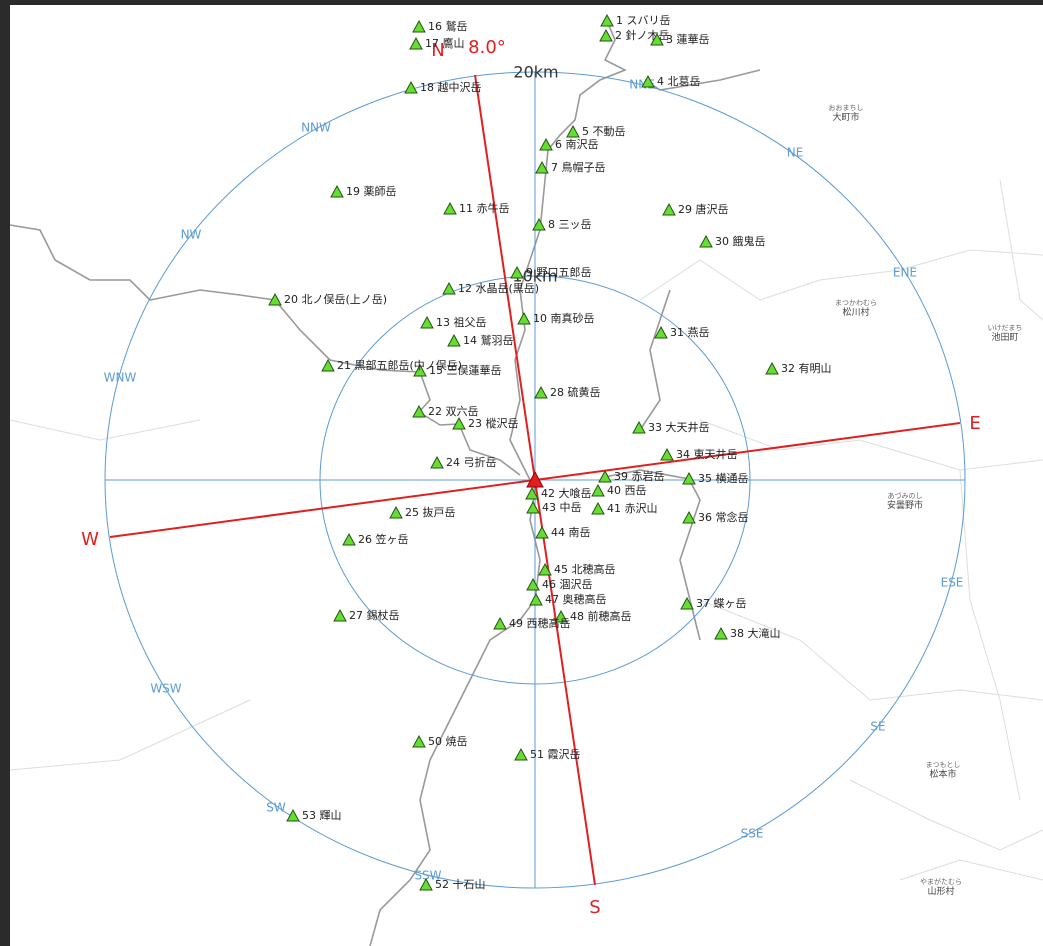 The width and height of the screenshot is (1043, 946). Describe the element at coordinates (564, 318) in the screenshot. I see `peak-label: 10 南真砂岳` at that location.